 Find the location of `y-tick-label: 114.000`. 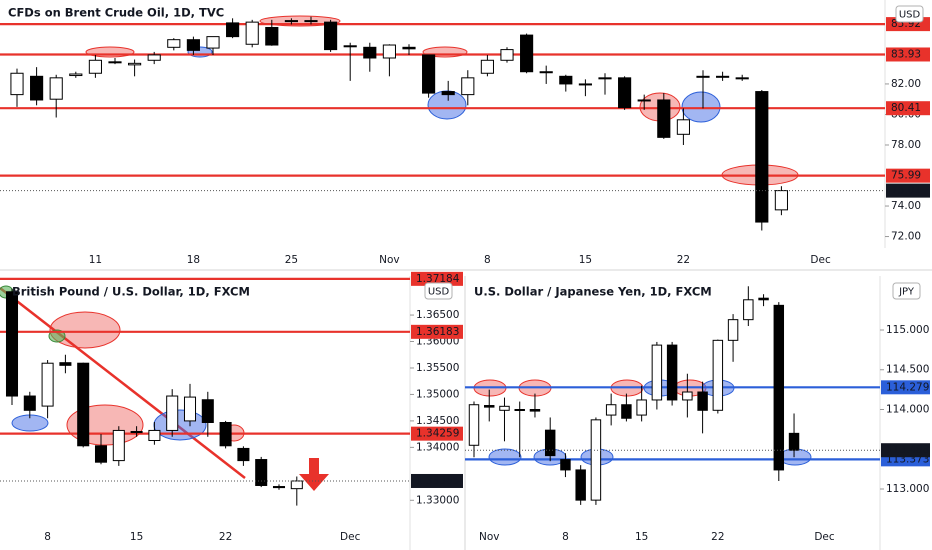

y-tick-label: 114.000 is located at coordinates (907, 410).